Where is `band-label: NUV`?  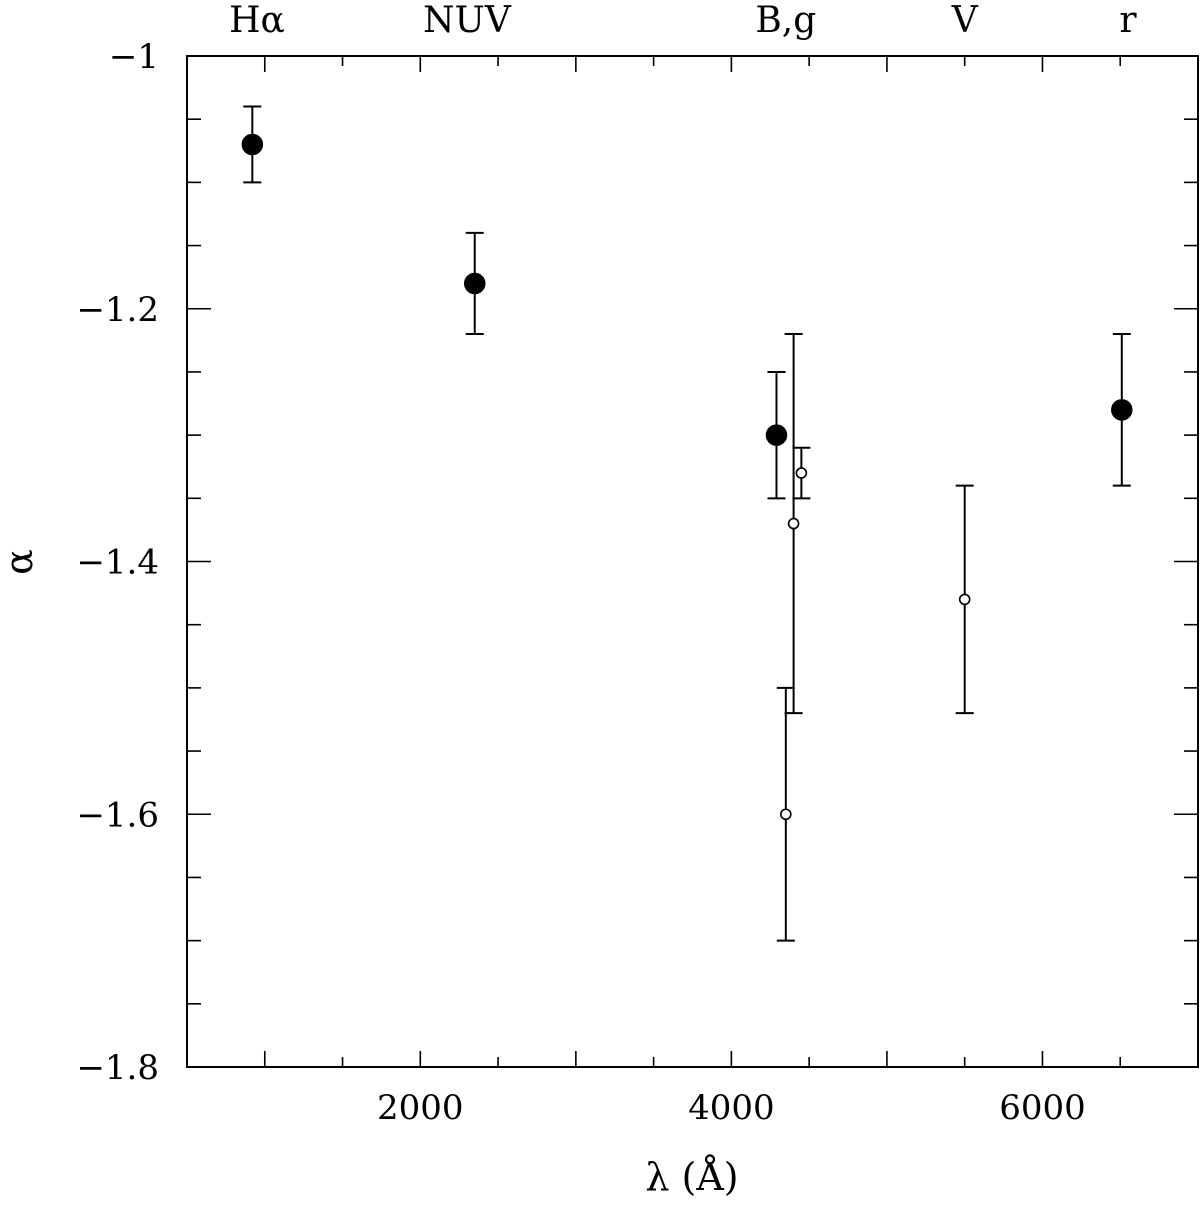
band-label: NUV is located at coordinates (467, 20).